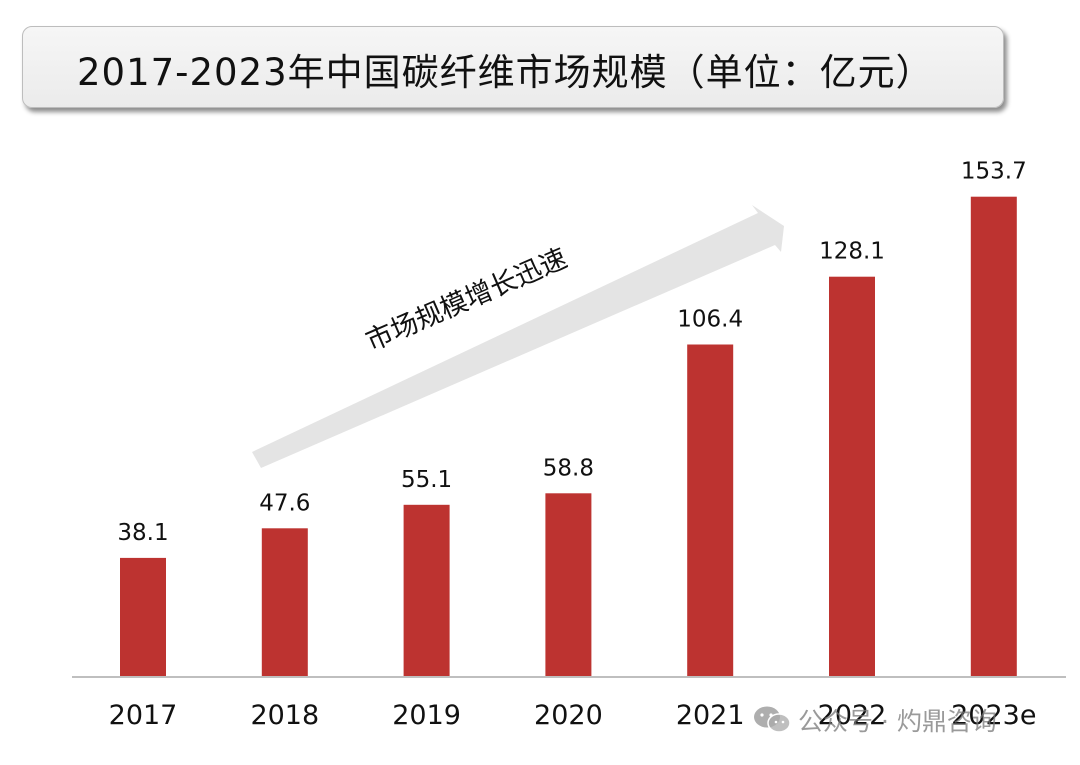 The image size is (1080, 765). I want to click on value-label-2021: 106.4, so click(710, 320).